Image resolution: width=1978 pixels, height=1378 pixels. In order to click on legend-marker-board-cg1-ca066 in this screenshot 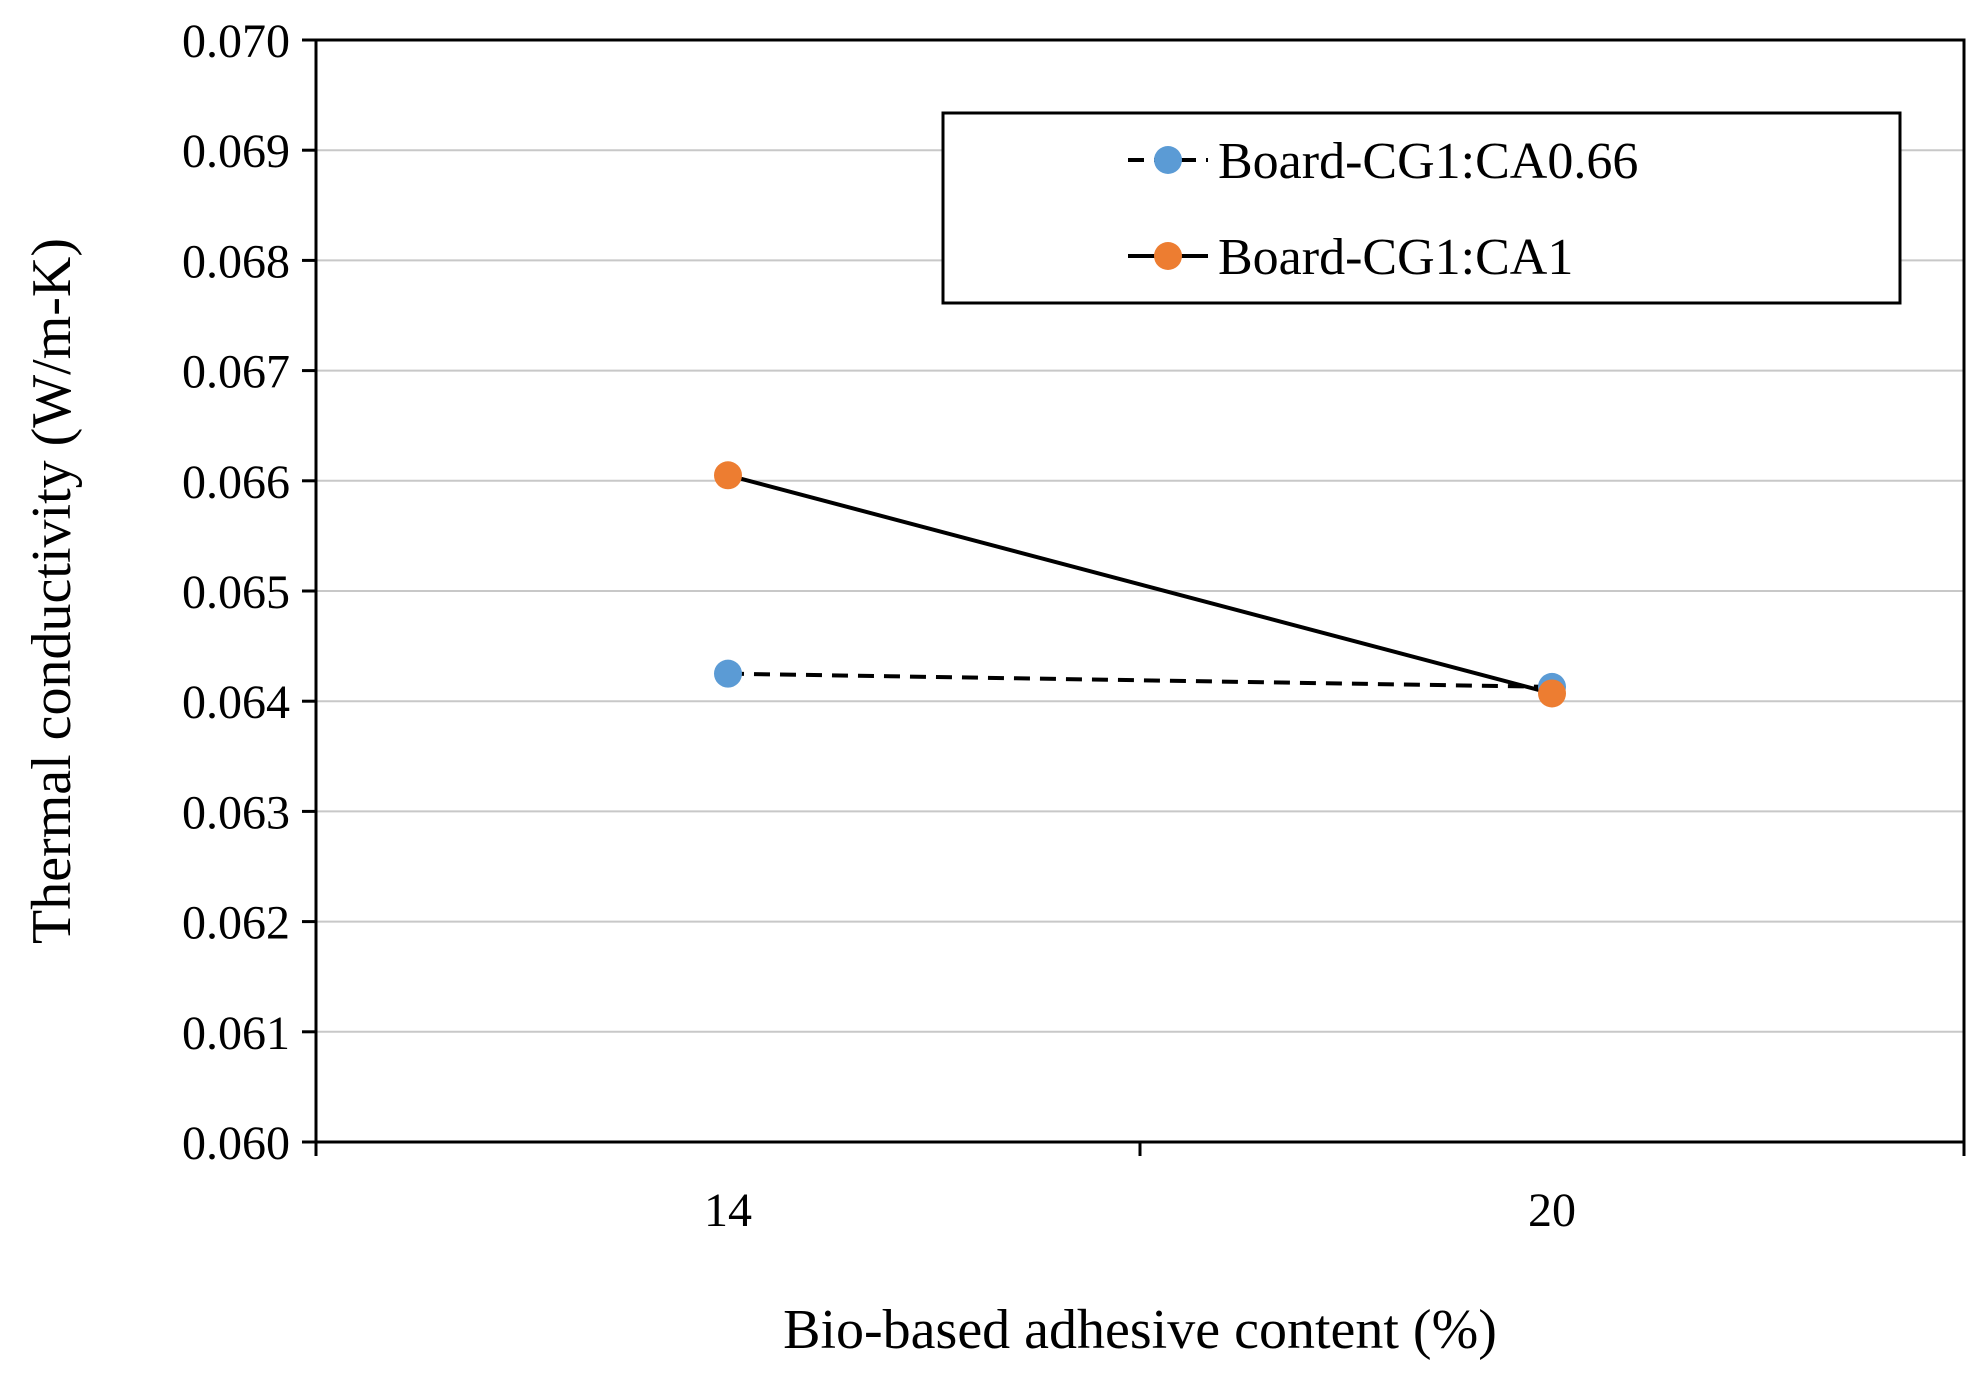, I will do `click(1168, 160)`.